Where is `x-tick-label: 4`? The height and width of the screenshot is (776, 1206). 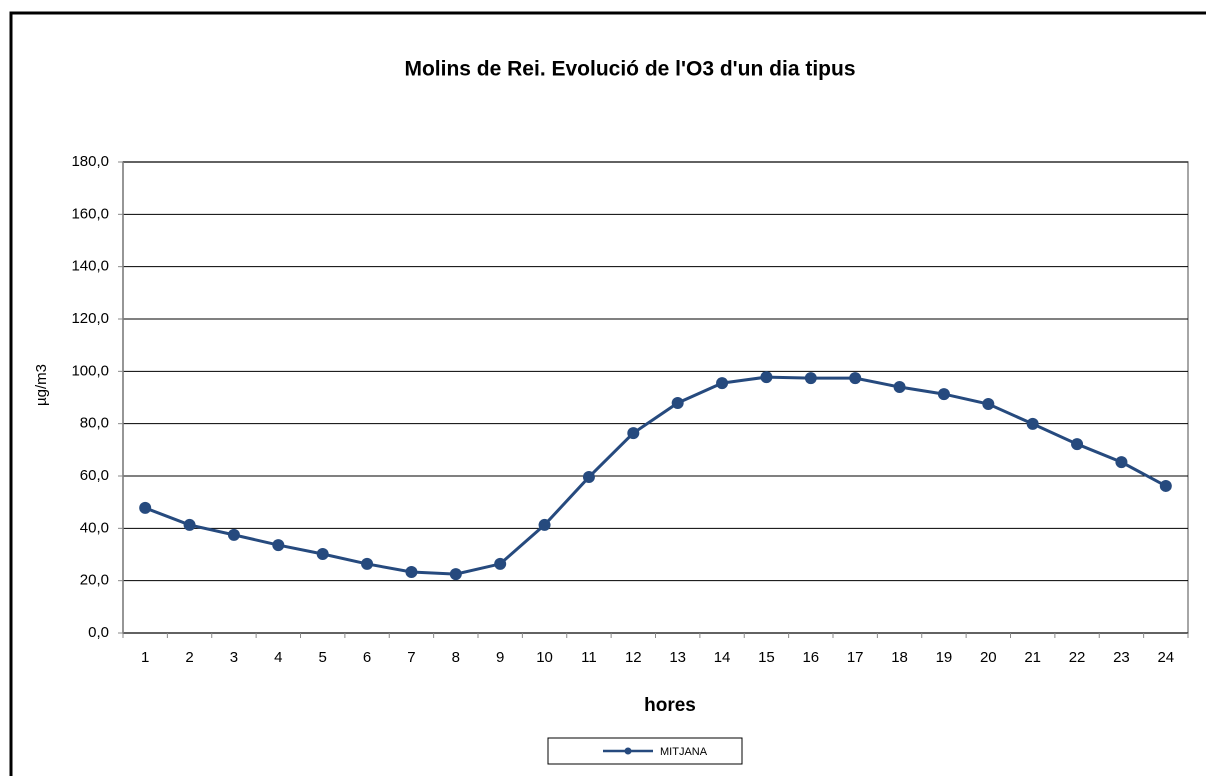
x-tick-label: 4 is located at coordinates (278, 657).